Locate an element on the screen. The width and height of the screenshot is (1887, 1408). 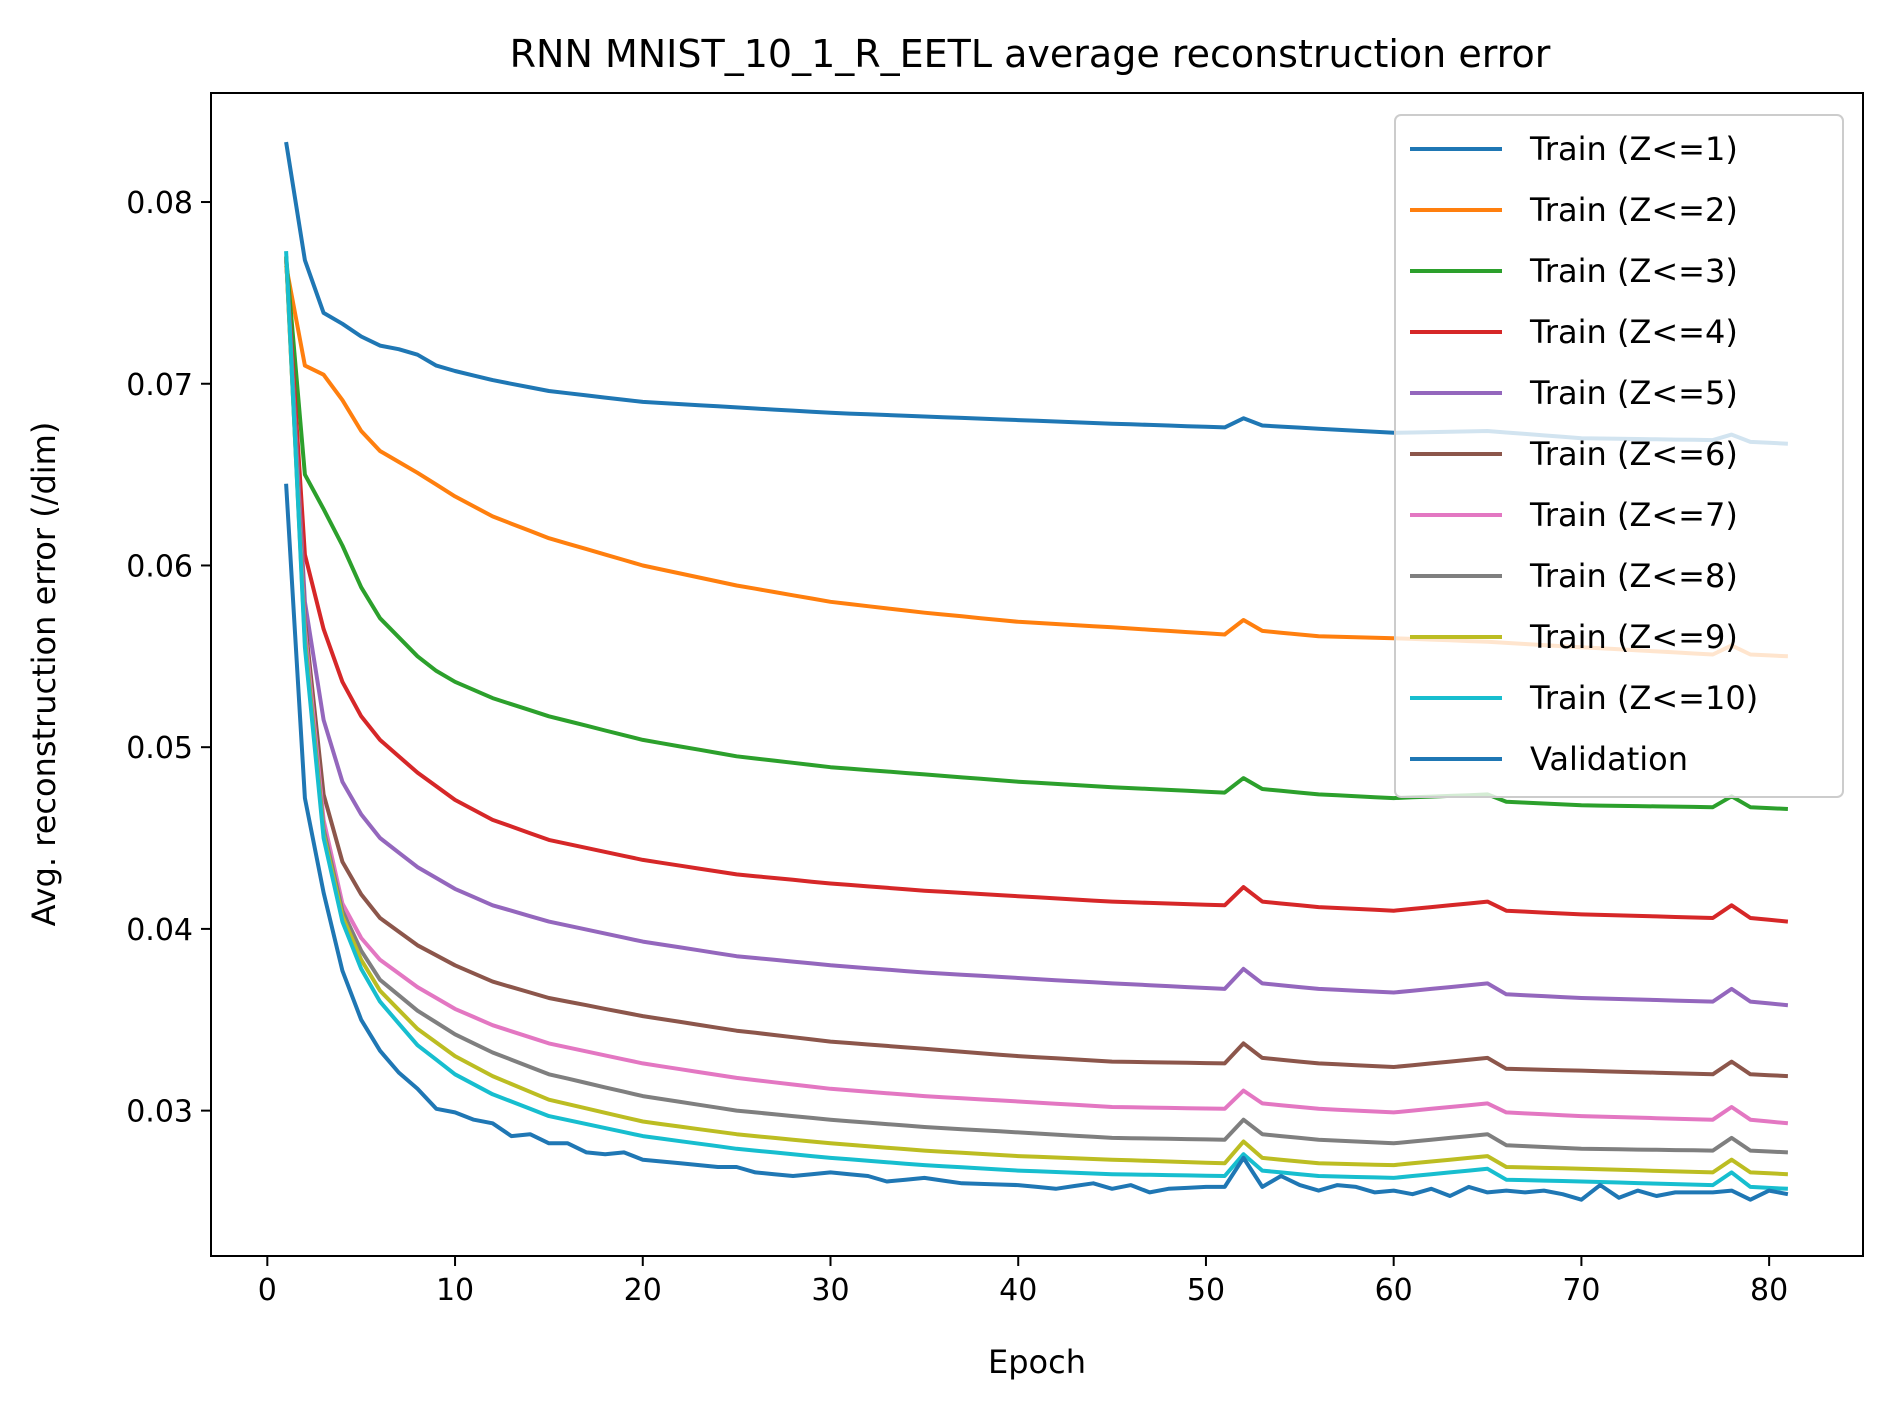
x-tick-label: 40 is located at coordinates (1018, 1290).